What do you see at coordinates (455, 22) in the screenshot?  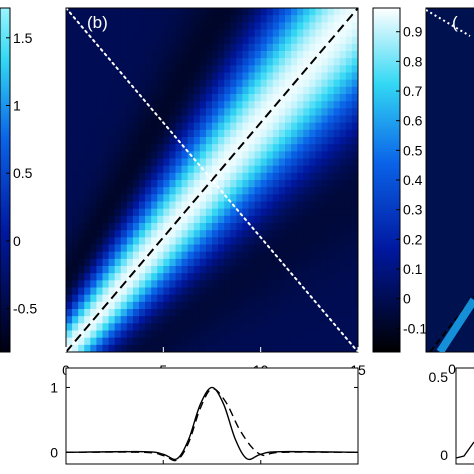 I see `right-panel-label-fragment: (` at bounding box center [455, 22].